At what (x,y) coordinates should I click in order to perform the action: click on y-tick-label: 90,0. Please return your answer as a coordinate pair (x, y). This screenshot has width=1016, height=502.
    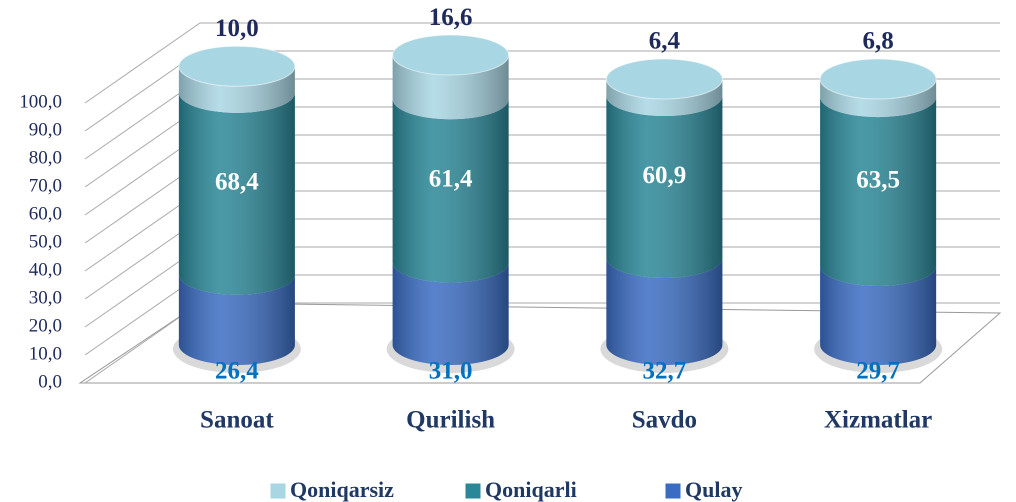
    Looking at the image, I should click on (45, 129).